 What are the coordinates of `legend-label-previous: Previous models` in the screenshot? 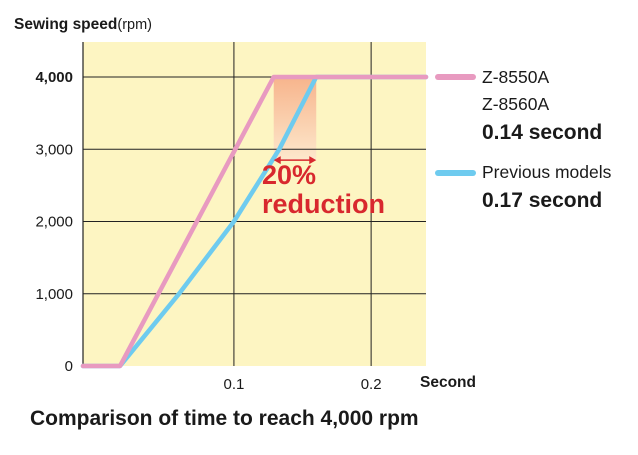 It's located at (547, 172).